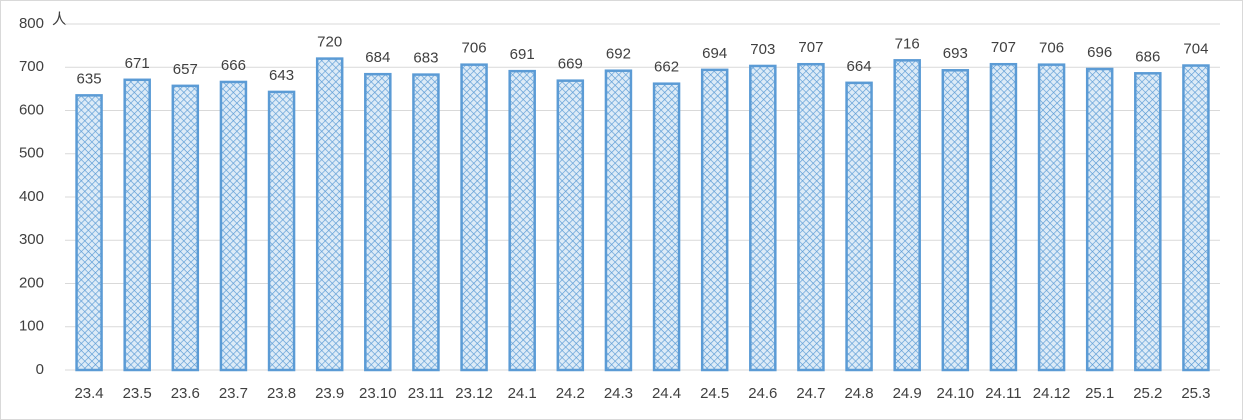  I want to click on data-label: 693, so click(955, 53).